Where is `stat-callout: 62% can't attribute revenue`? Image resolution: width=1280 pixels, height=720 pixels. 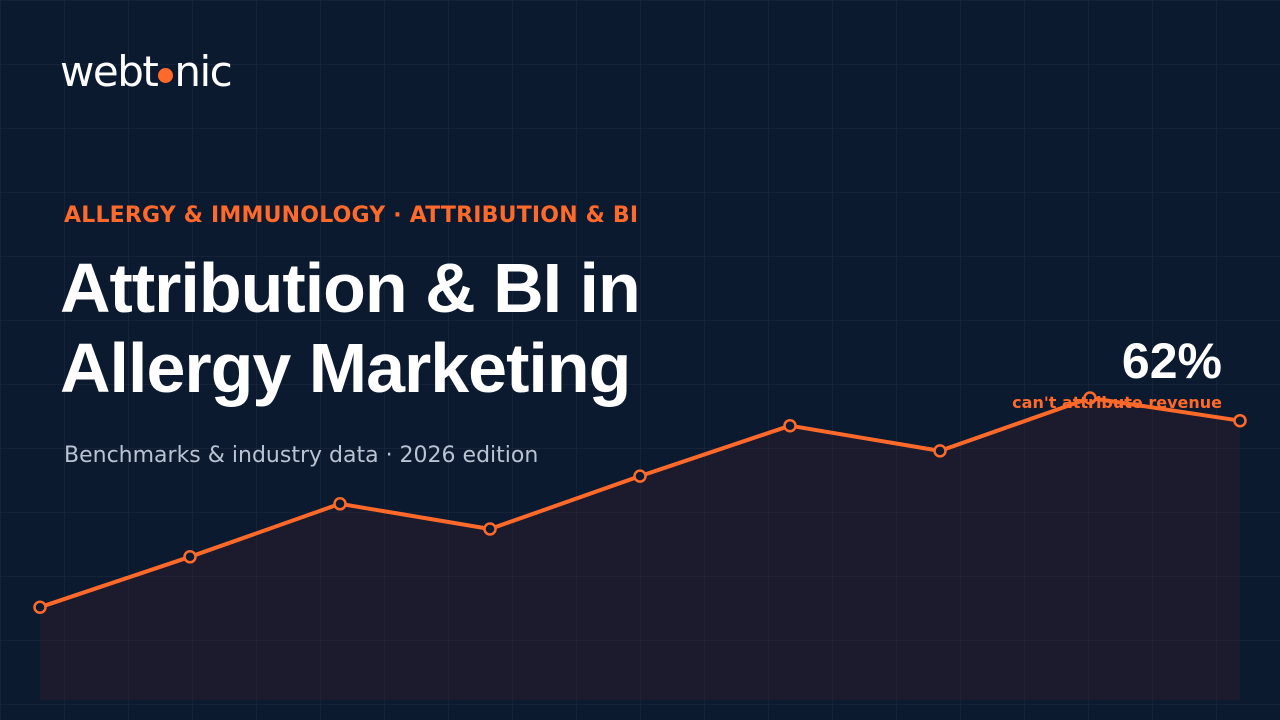 stat-callout: 62% can't attribute revenue is located at coordinates (1117, 374).